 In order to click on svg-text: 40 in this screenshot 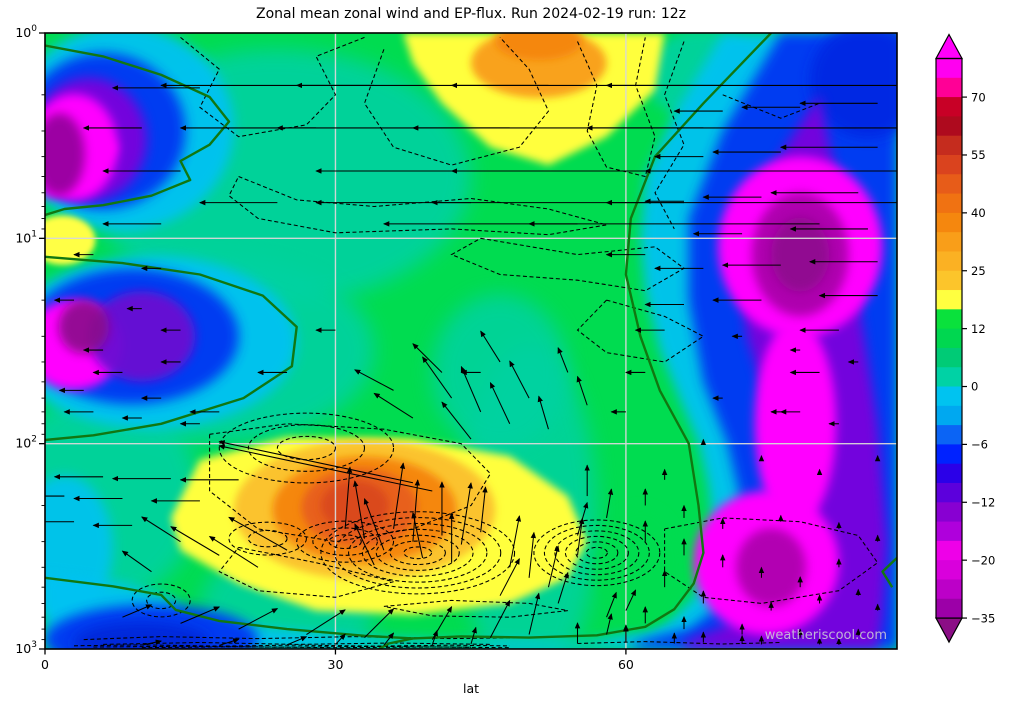, I will do `click(978, 213)`.